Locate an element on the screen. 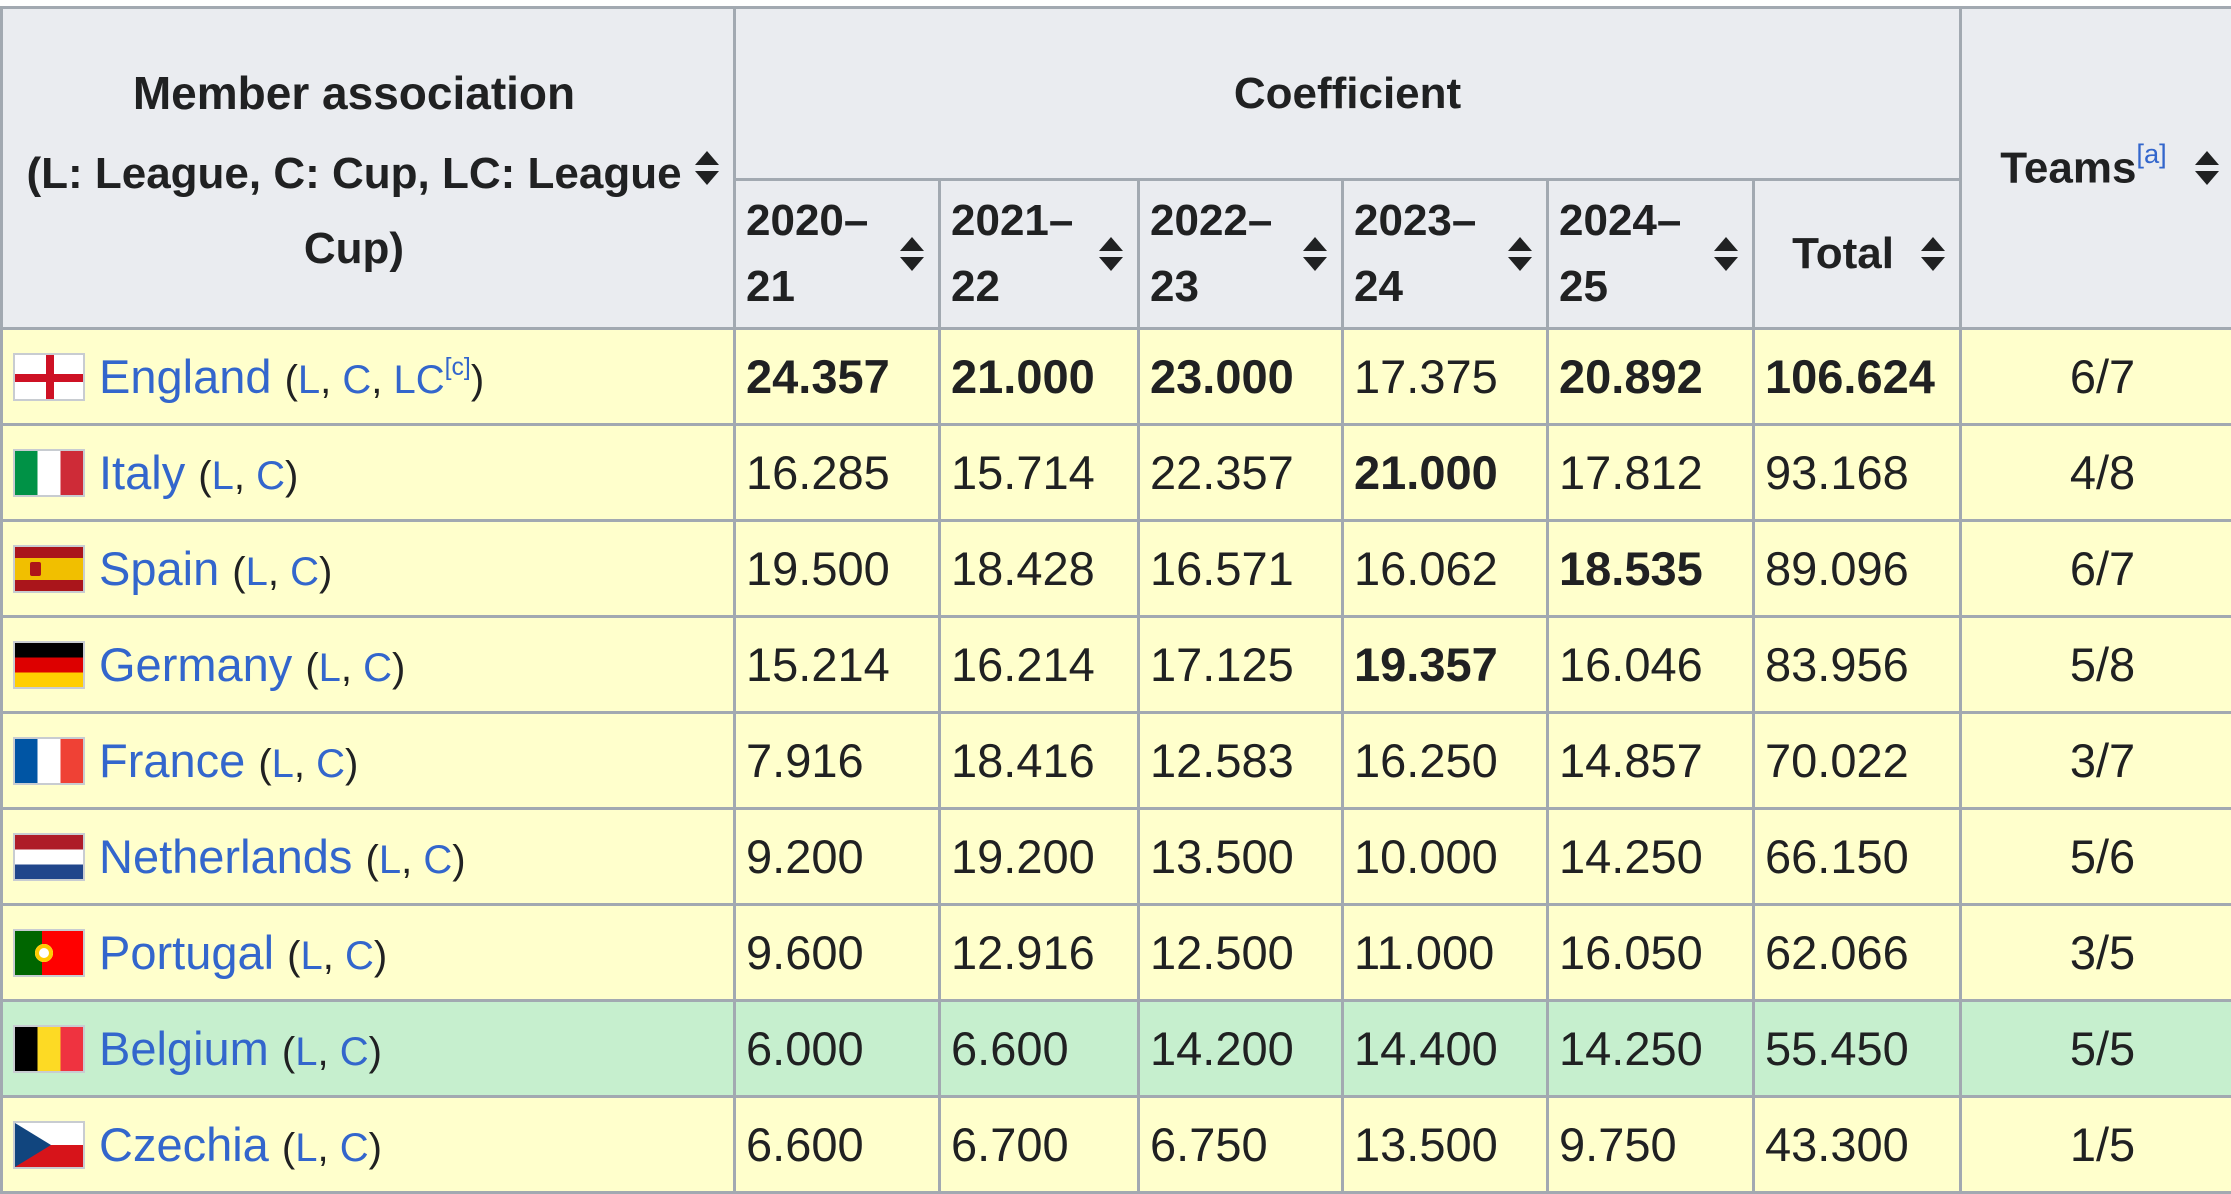 The width and height of the screenshot is (2231, 1194). country-link: England is located at coordinates (185, 376).